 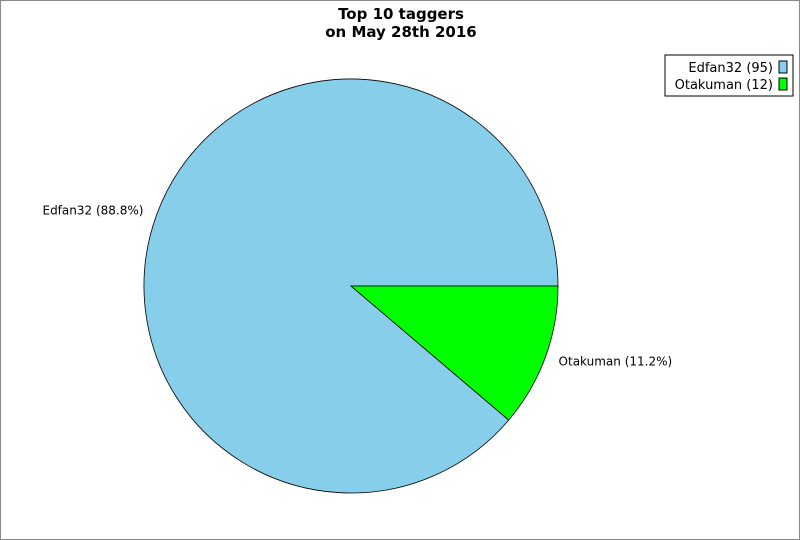 I want to click on pie-slice-otakuman, so click(x=454, y=353).